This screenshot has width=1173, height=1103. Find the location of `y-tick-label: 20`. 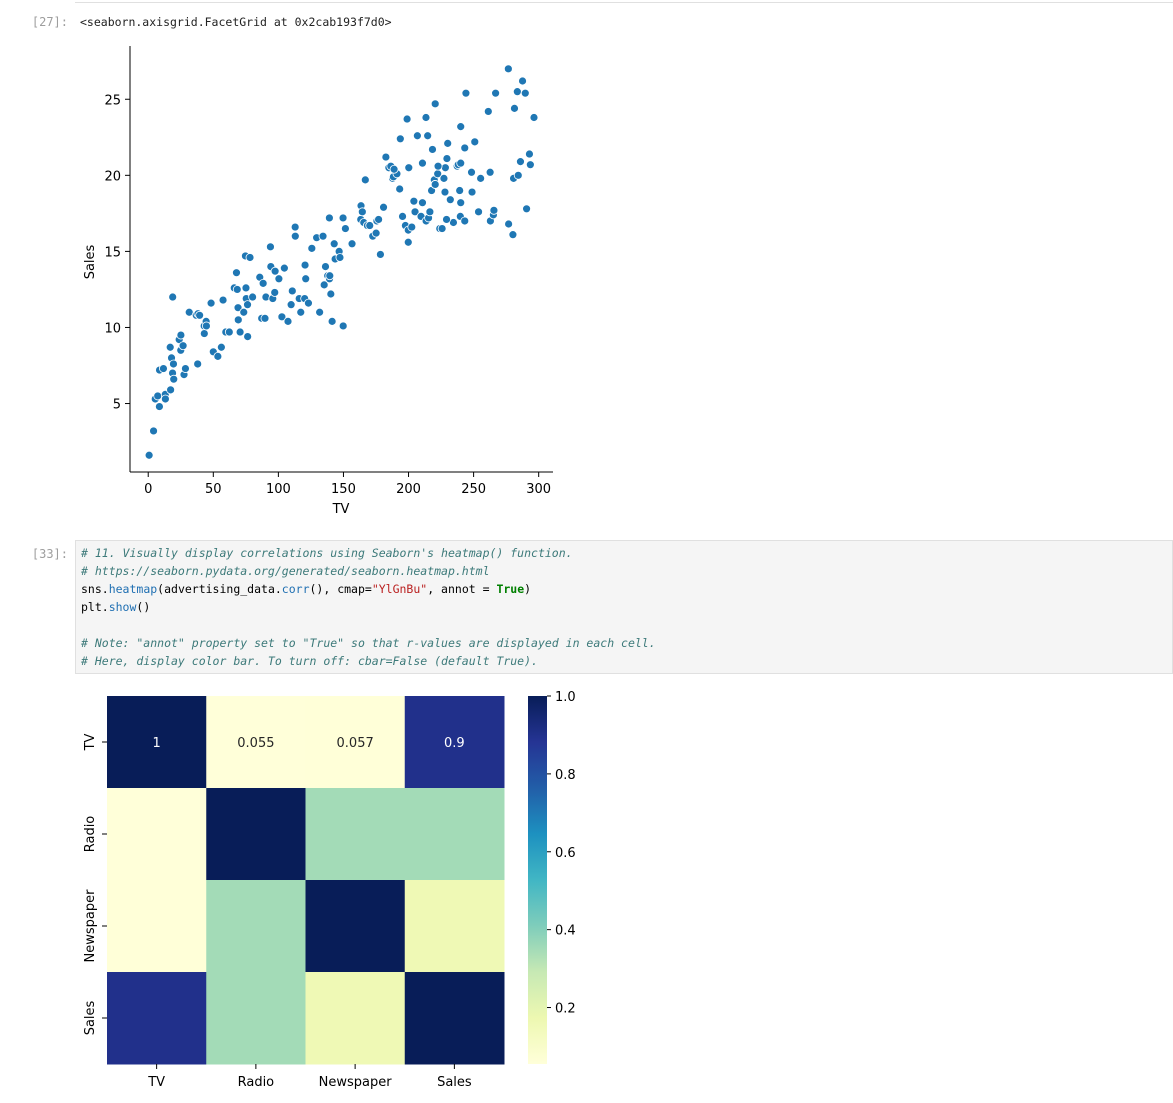

y-tick-label: 20 is located at coordinates (112, 176).